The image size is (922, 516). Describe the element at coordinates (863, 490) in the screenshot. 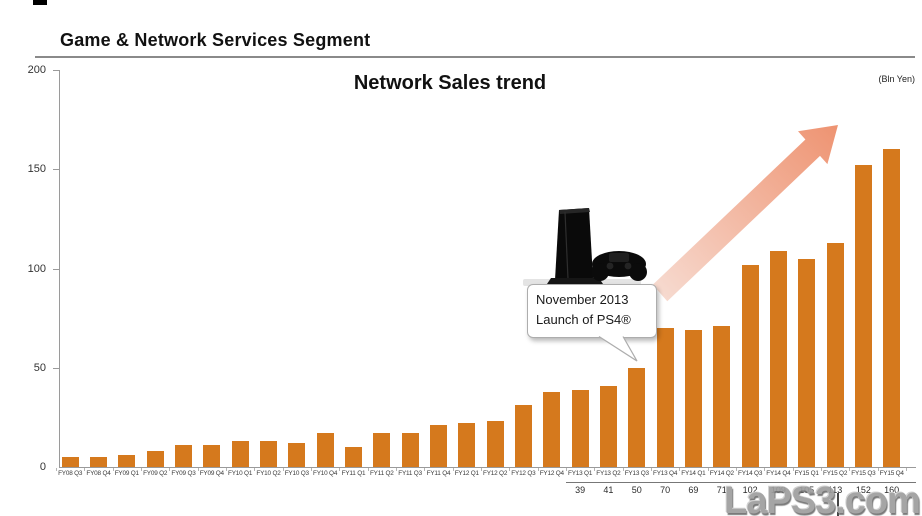

I see `data-table-value: 152` at that location.